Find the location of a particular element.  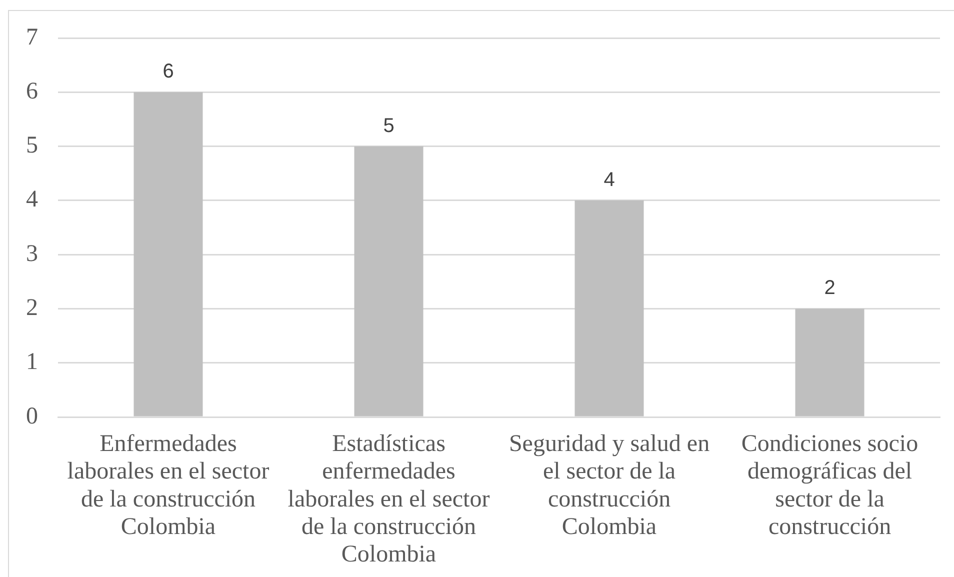

y-tick-label: 2 is located at coordinates (32, 308).